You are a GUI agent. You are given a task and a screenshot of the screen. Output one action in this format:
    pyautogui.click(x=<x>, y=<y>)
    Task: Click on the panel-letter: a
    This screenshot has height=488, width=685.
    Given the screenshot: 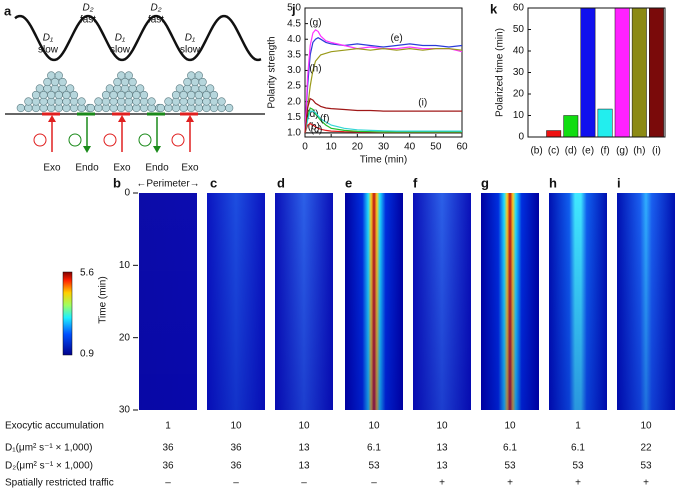 What is the action you would take?
    pyautogui.click(x=8, y=10)
    